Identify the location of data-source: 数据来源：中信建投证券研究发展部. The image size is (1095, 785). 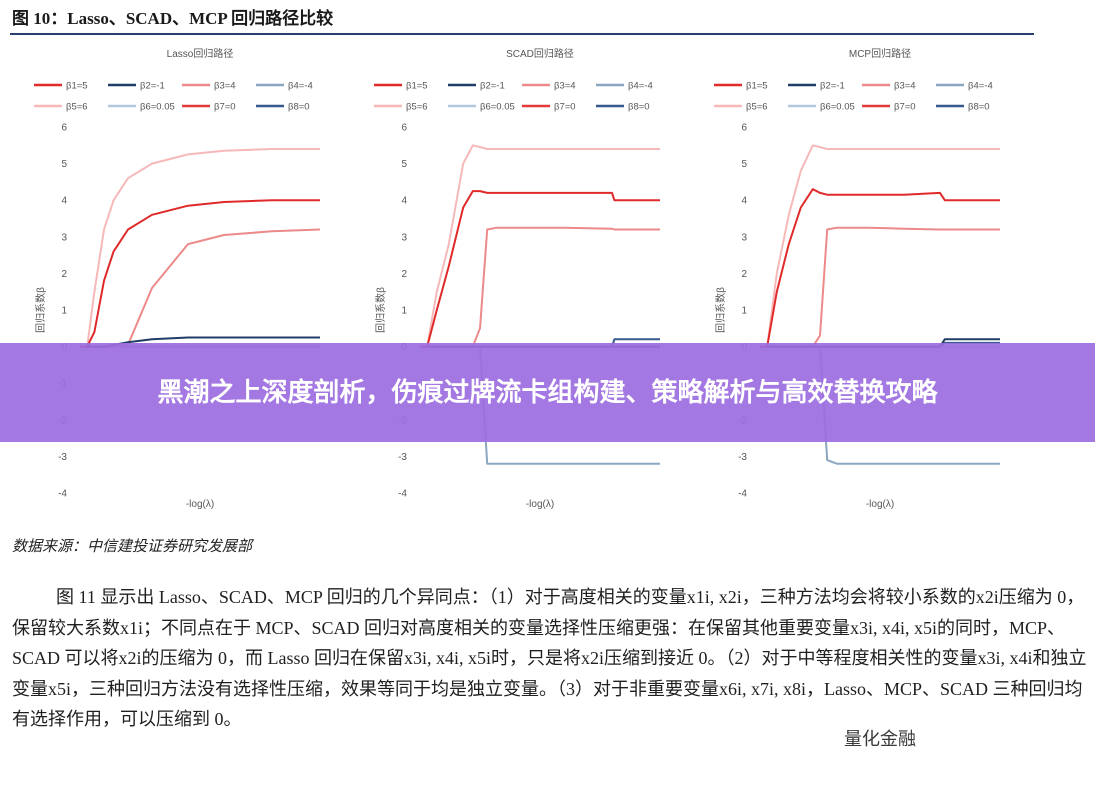
(132, 547).